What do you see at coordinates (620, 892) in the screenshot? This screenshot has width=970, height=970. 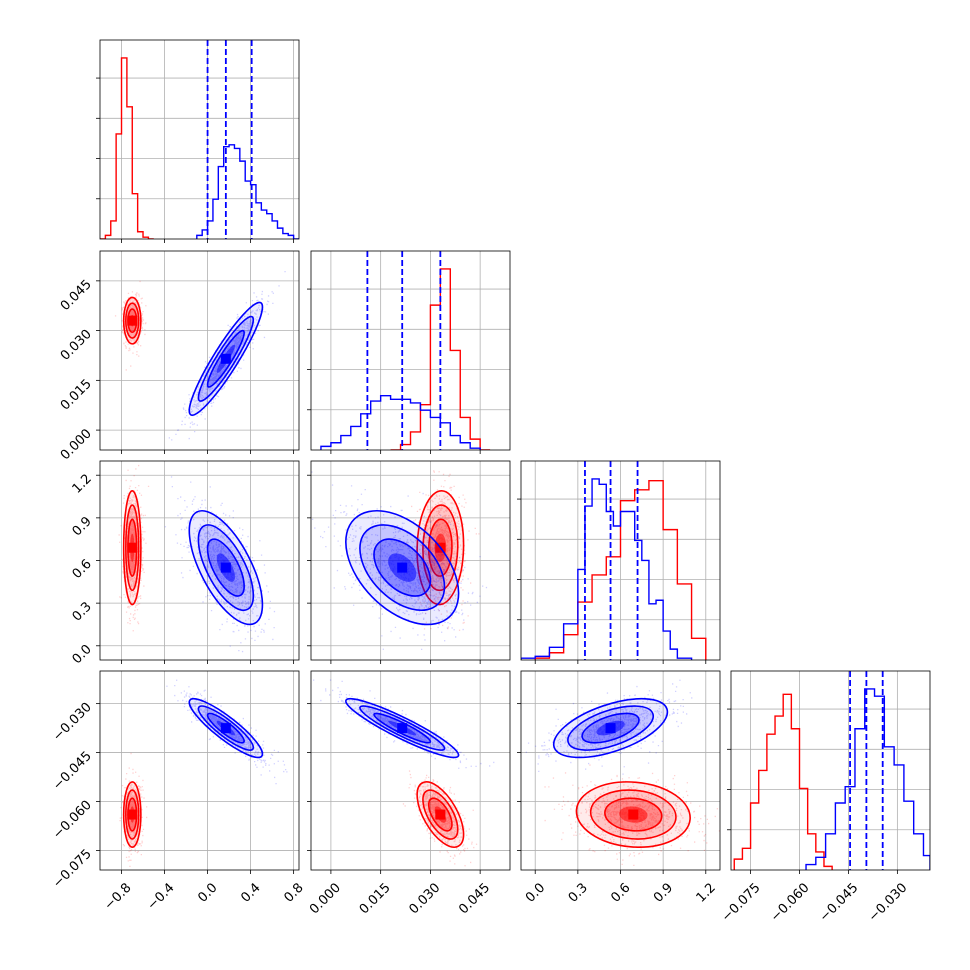 I see `tick-label-x: 0.6` at bounding box center [620, 892].